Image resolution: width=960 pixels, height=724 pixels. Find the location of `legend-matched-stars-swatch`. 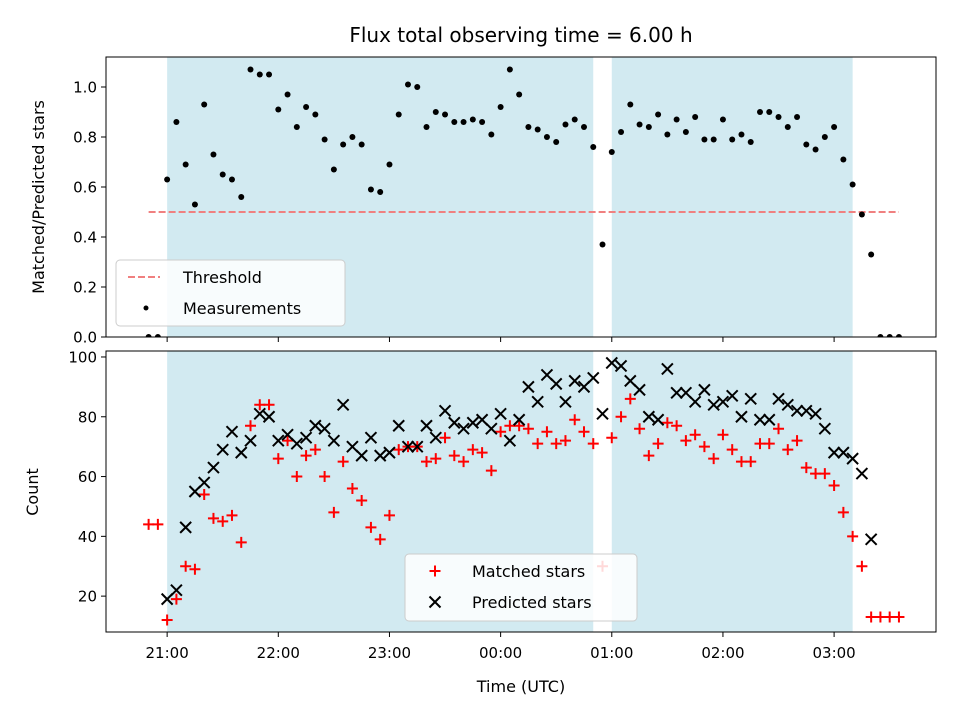

legend-matched-stars-swatch is located at coordinates (435, 571).